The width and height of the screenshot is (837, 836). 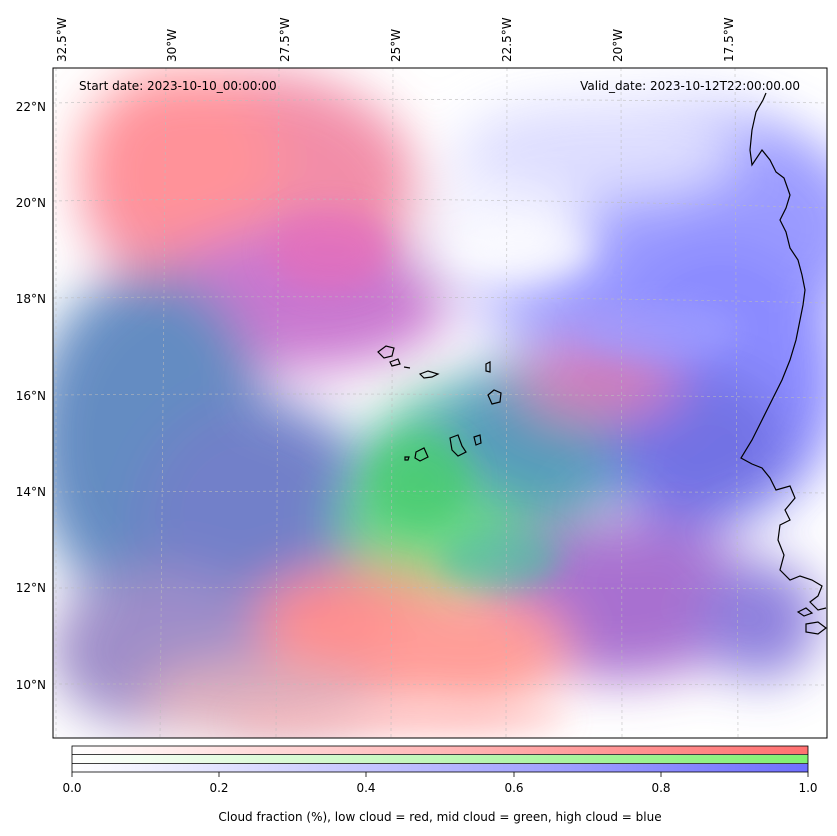 I want to click on coastline-africa, so click(x=783, y=363).